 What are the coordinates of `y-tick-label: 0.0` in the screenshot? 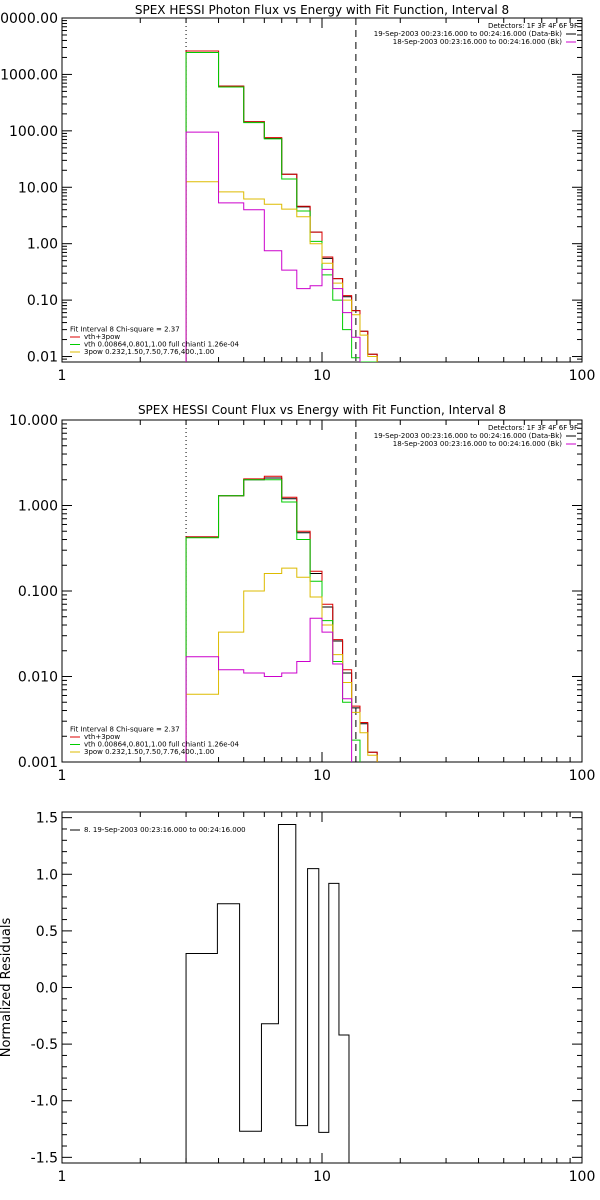 It's located at (47, 989).